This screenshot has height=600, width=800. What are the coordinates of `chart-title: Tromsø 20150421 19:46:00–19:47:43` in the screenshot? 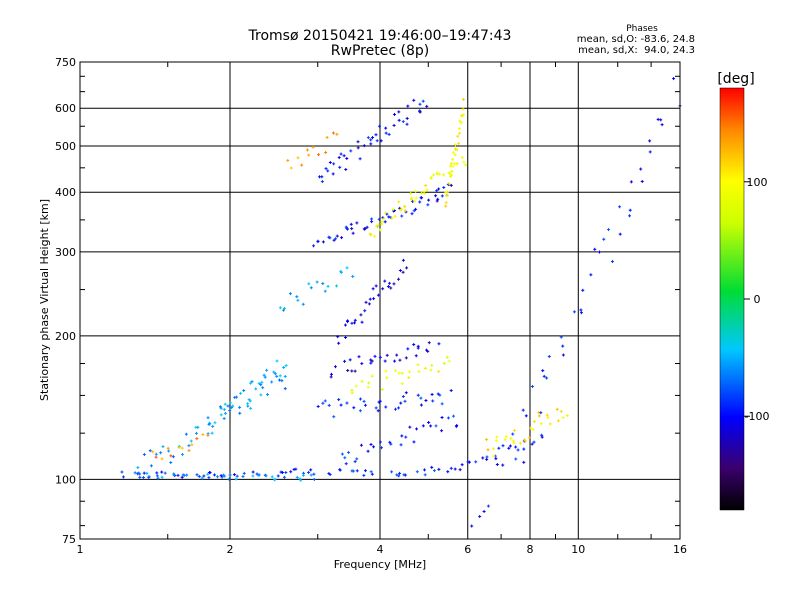 It's located at (380, 36).